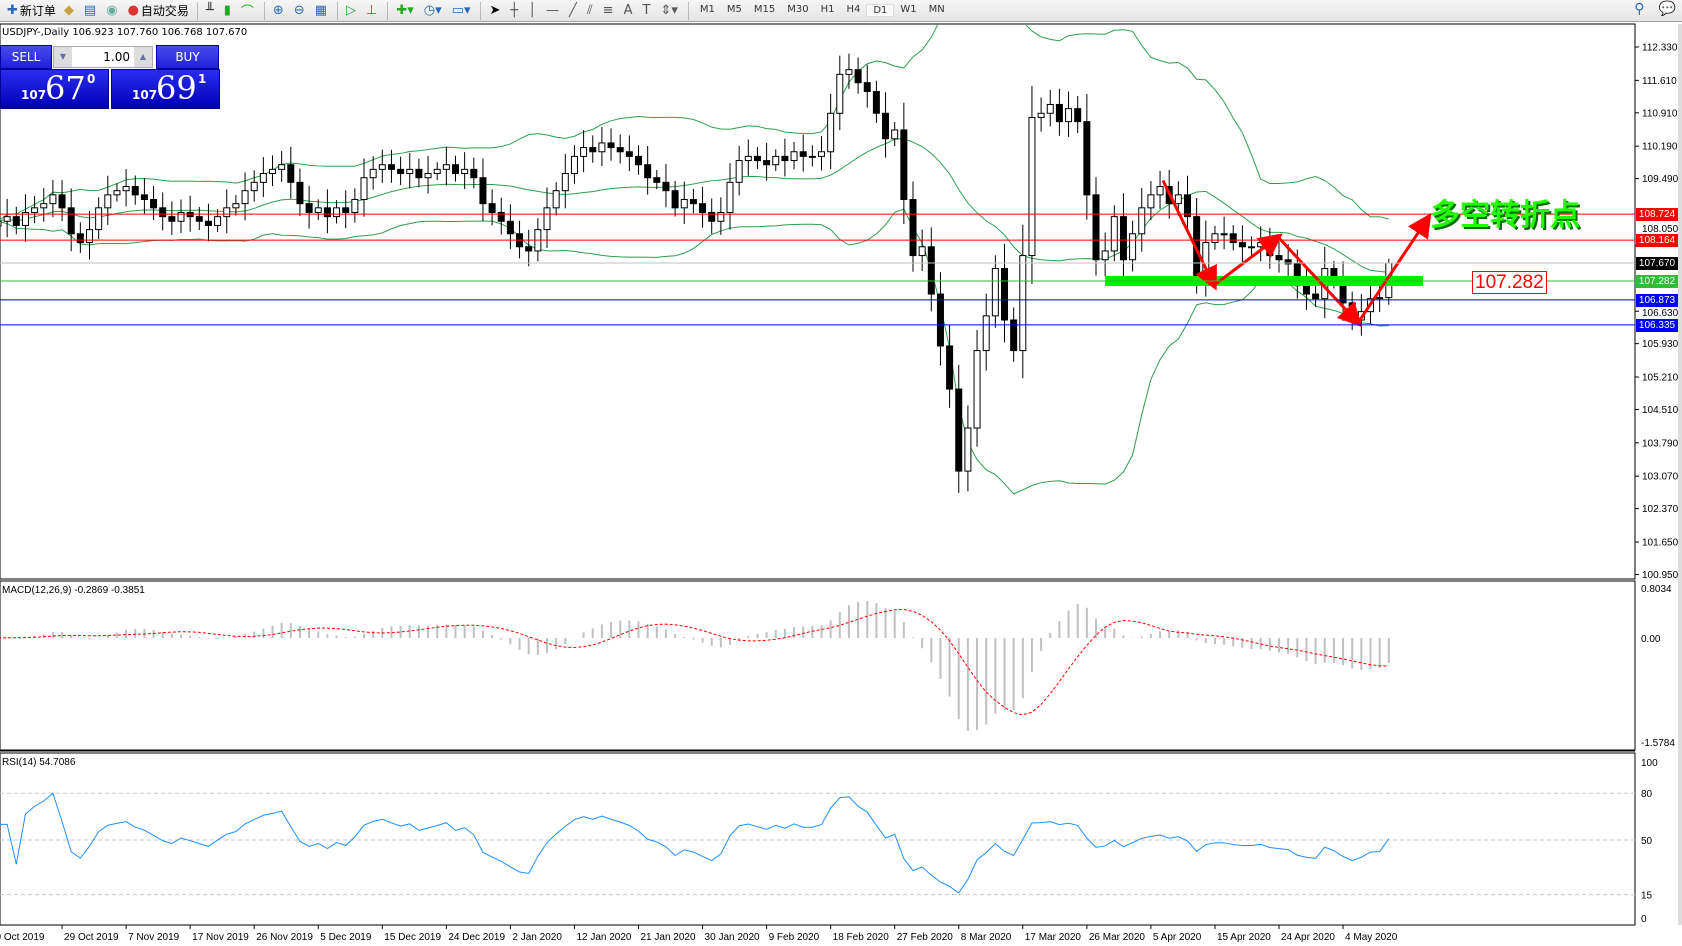 This screenshot has width=1682, height=946. I want to click on market-watch-button: ◆, so click(70, 11).